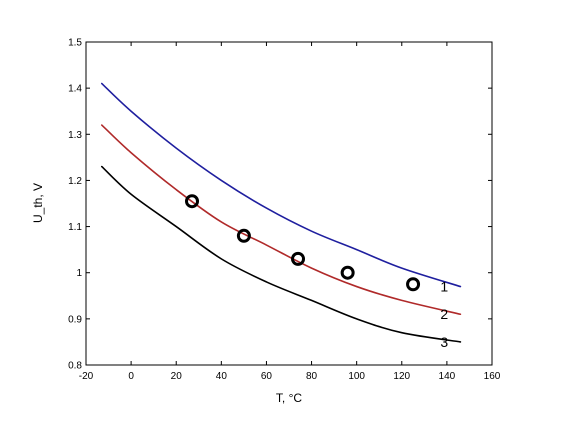 The height and width of the screenshot is (421, 561). Describe the element at coordinates (447, 376) in the screenshot. I see `x-tick-label: 140` at that location.